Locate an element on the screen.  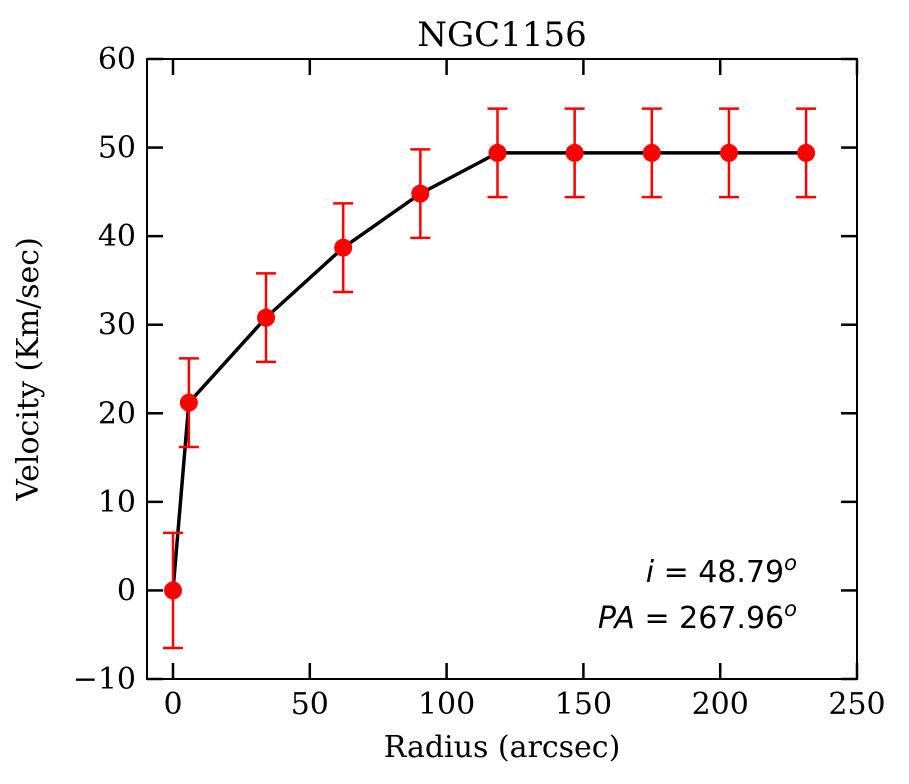
annotation-text: PA = 267.96o is located at coordinates (697, 616).